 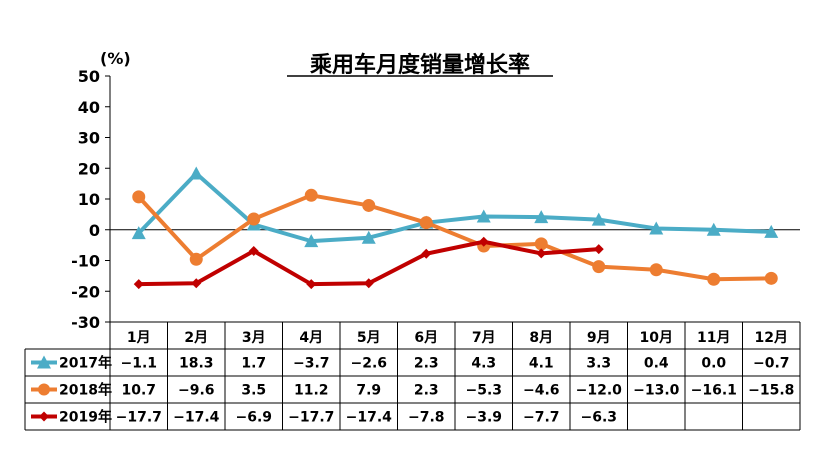 I want to click on data-label: −3.9, so click(x=483, y=418).